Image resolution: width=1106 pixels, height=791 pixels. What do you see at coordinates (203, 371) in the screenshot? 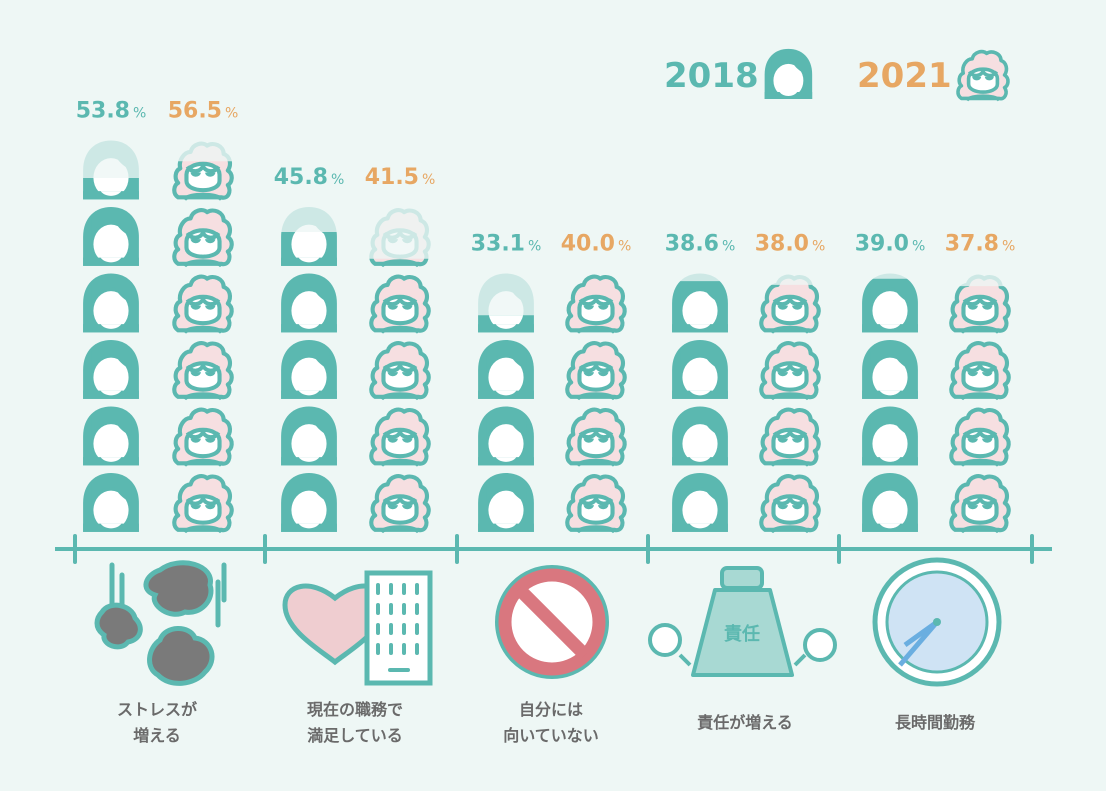
I see `icon-2021-cat0-unit2` at bounding box center [203, 371].